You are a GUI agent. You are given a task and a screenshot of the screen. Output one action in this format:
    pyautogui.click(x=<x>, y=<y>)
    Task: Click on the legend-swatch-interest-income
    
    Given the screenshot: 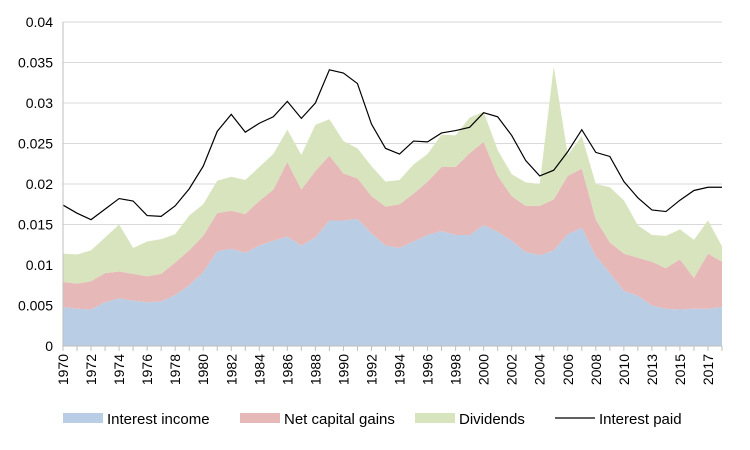 What is the action you would take?
    pyautogui.click(x=83, y=418)
    